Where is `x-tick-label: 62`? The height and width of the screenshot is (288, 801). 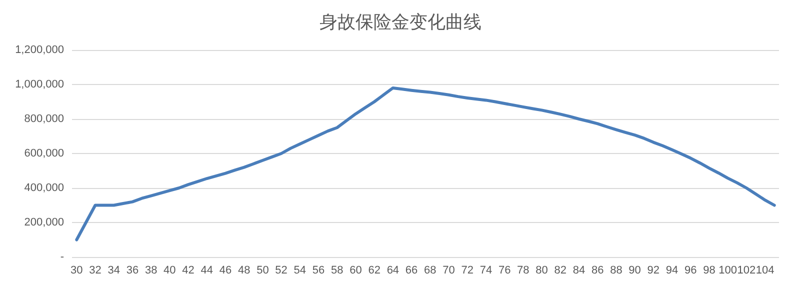 x-tick-label: 62 is located at coordinates (374, 270).